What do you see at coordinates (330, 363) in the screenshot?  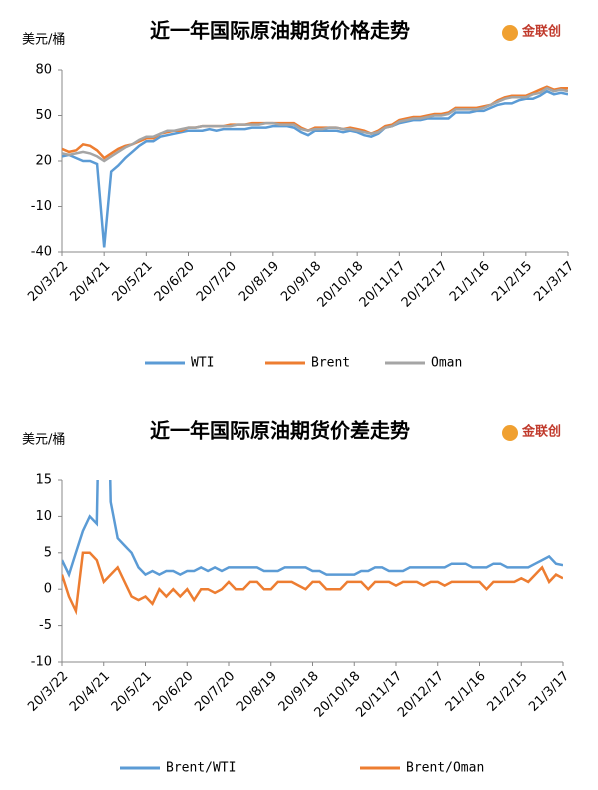 I see `legend-label: Brent` at bounding box center [330, 363].